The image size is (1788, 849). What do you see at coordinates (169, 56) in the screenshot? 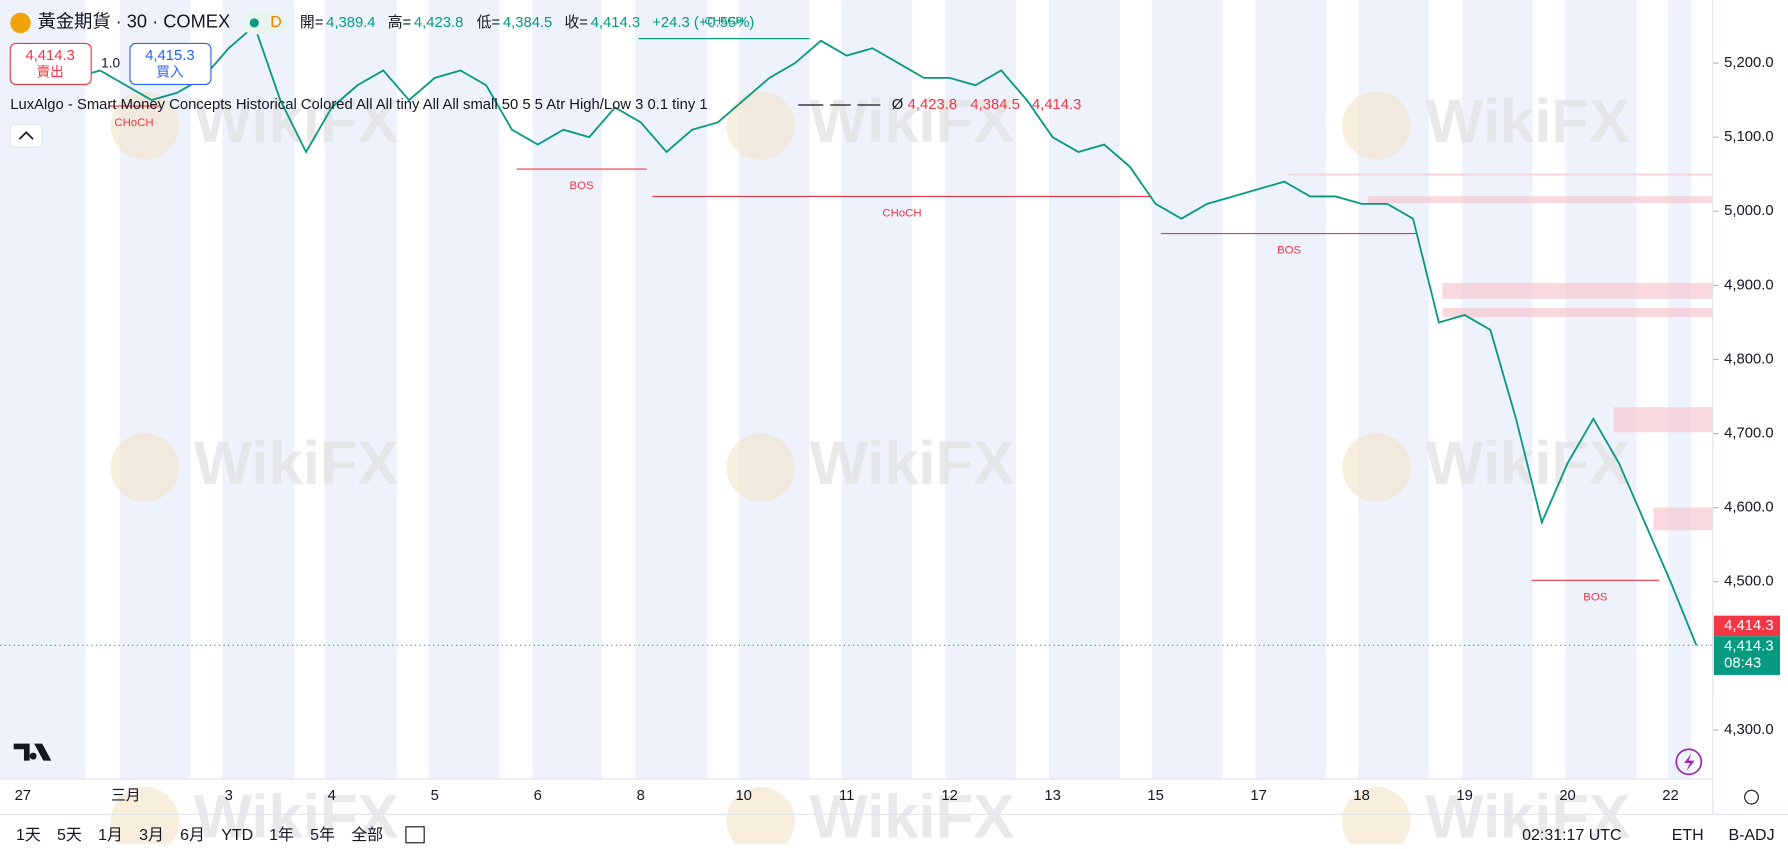
I see `buy-price: 4,415.3` at bounding box center [169, 56].